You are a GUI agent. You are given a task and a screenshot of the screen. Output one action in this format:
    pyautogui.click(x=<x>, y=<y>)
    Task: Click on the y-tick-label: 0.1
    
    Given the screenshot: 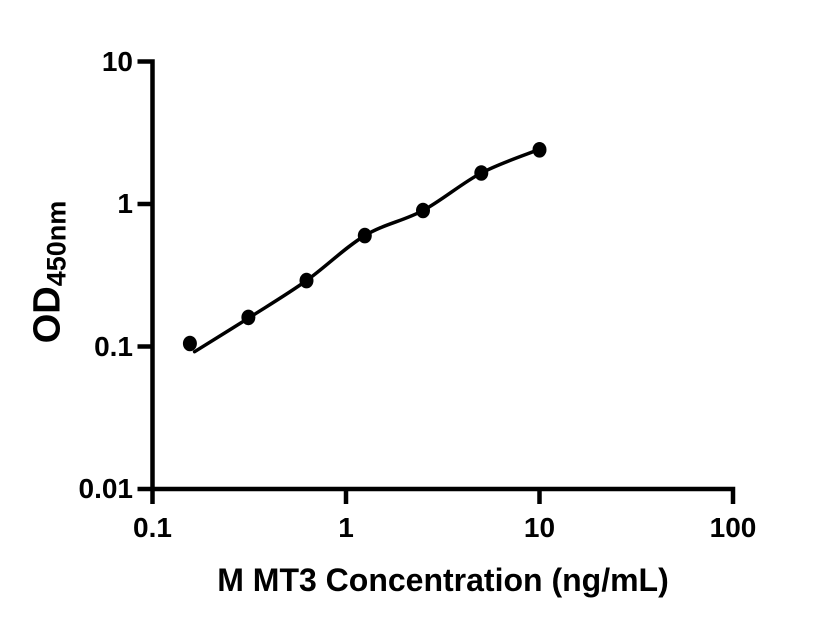 What is the action you would take?
    pyautogui.click(x=113, y=346)
    